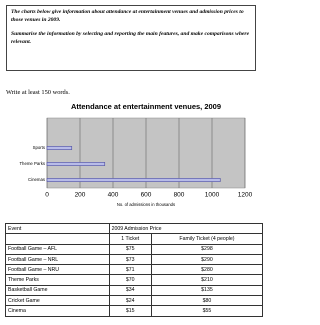 The height and width of the screenshot is (325, 320). What do you see at coordinates (130, 270) in the screenshot?
I see `table-cell: $71` at bounding box center [130, 270].